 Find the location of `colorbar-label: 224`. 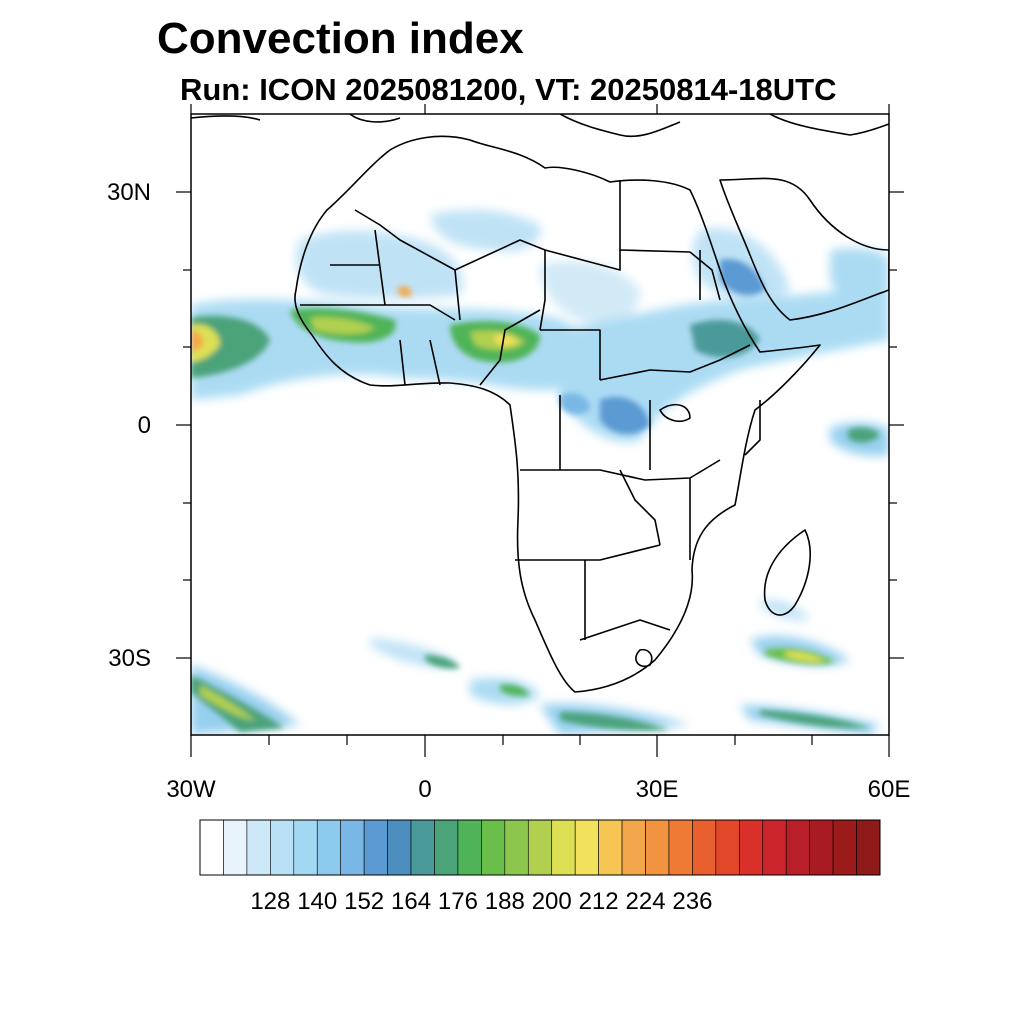

colorbar-label: 224 is located at coordinates (645, 901).